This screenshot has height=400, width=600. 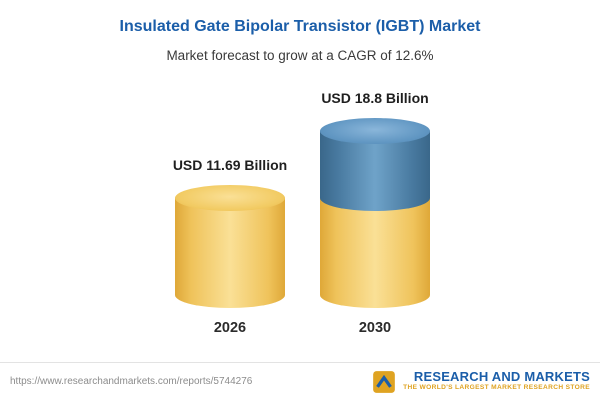 What do you see at coordinates (375, 253) in the screenshot?
I see `segment-base-2030` at bounding box center [375, 253].